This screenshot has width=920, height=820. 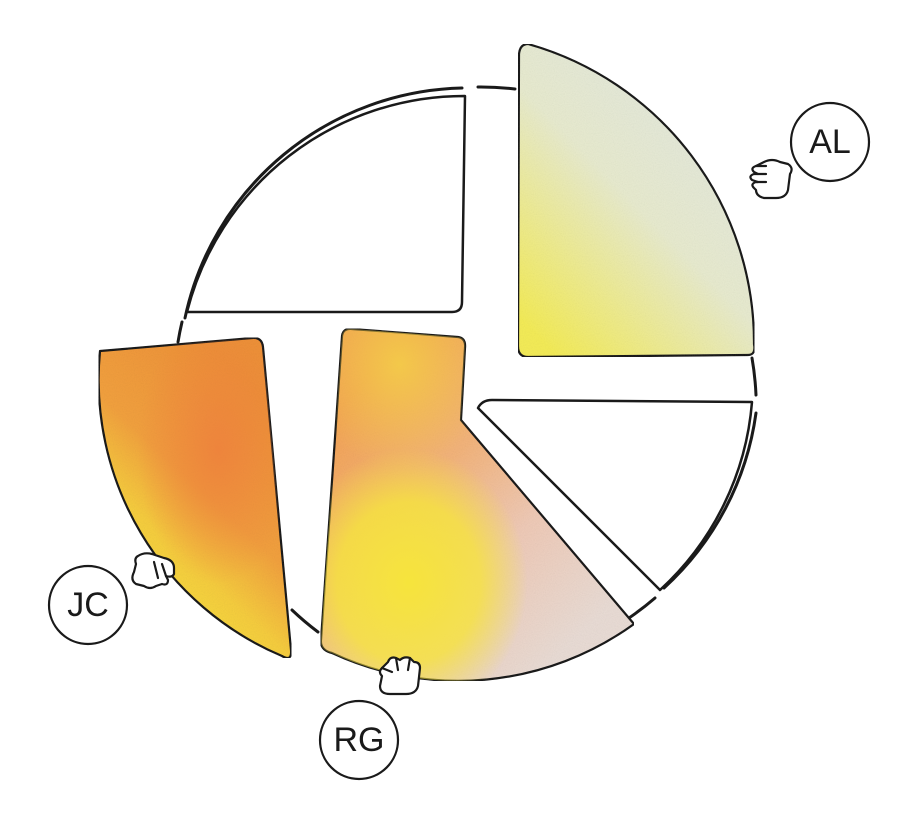 What do you see at coordinates (195, 498) in the screenshot?
I see `slice-jc` at bounding box center [195, 498].